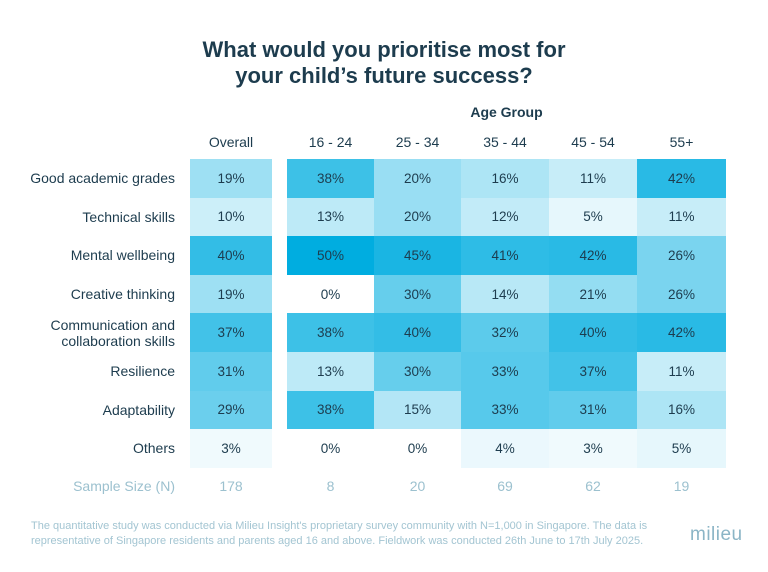 Image resolution: width=768 pixels, height=572 pixels. I want to click on row-label-text: Adaptability, so click(139, 410).